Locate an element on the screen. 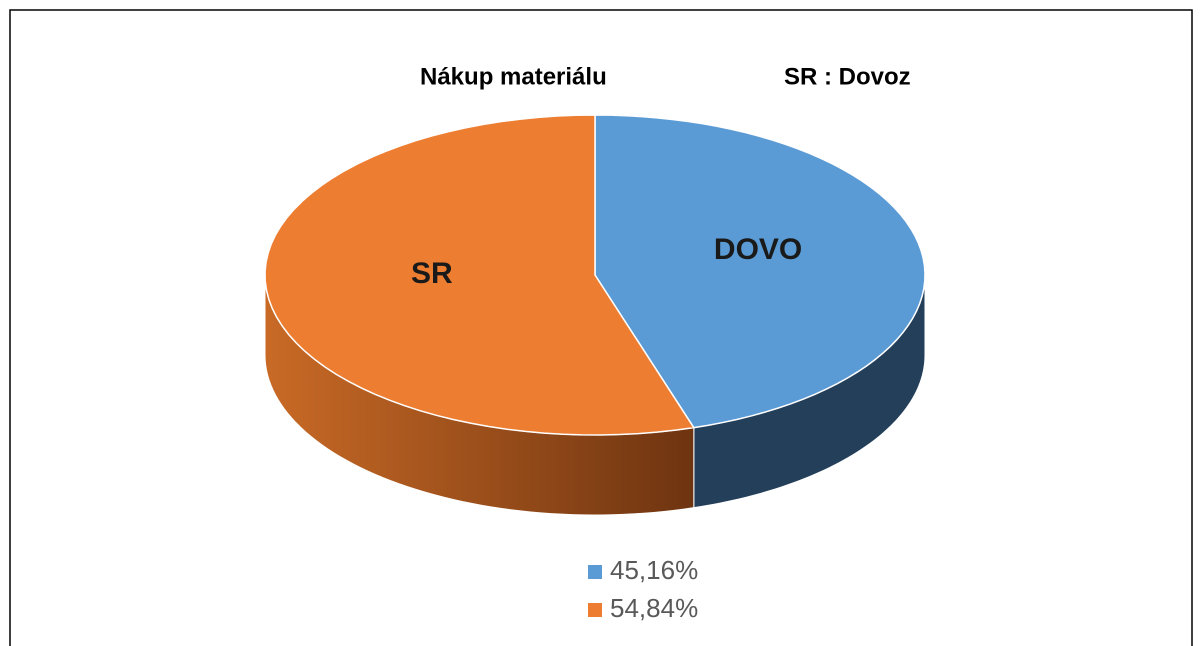 This screenshot has height=646, width=1202. legend-label: 45,16% is located at coordinates (654, 570).